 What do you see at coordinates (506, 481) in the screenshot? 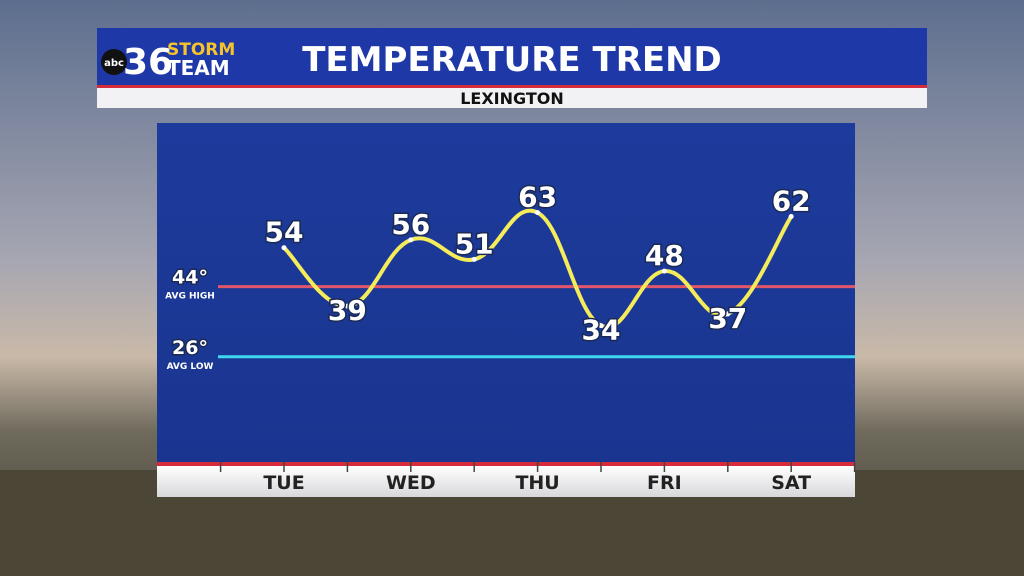
I see `axis-strip` at bounding box center [506, 481].